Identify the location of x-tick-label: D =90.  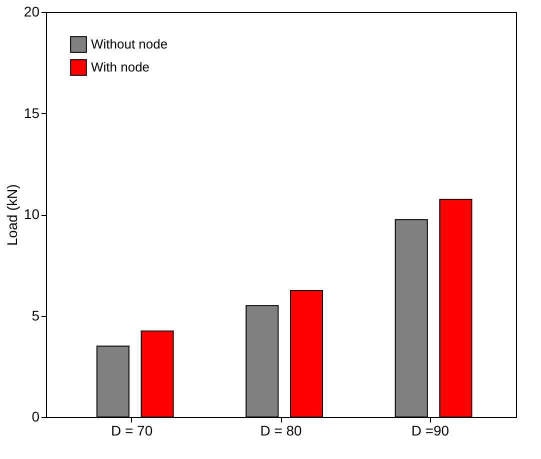
(430, 430).